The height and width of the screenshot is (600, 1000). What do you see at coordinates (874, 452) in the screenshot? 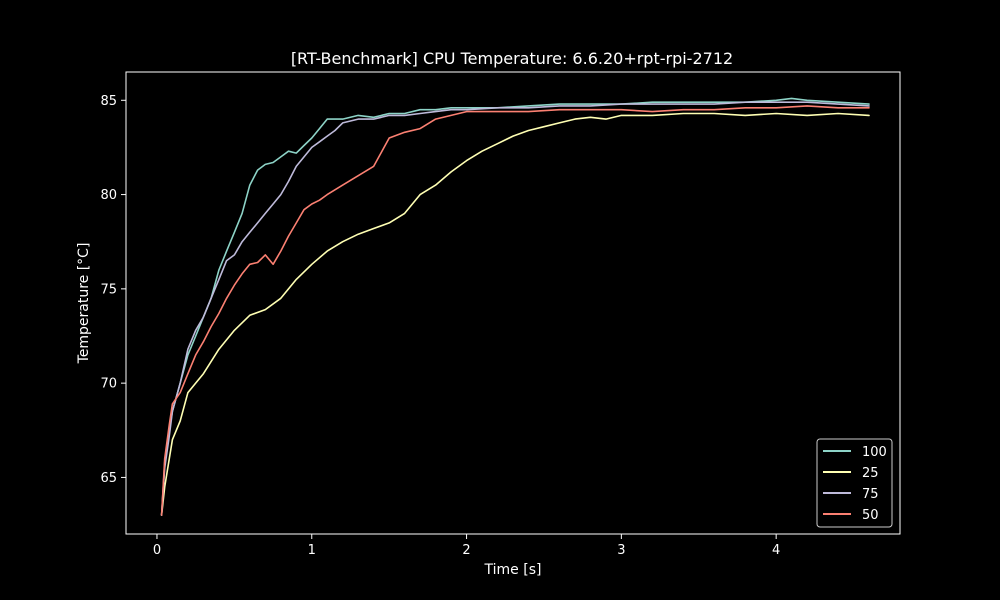
I see `legend-label-100: 100` at bounding box center [874, 452].